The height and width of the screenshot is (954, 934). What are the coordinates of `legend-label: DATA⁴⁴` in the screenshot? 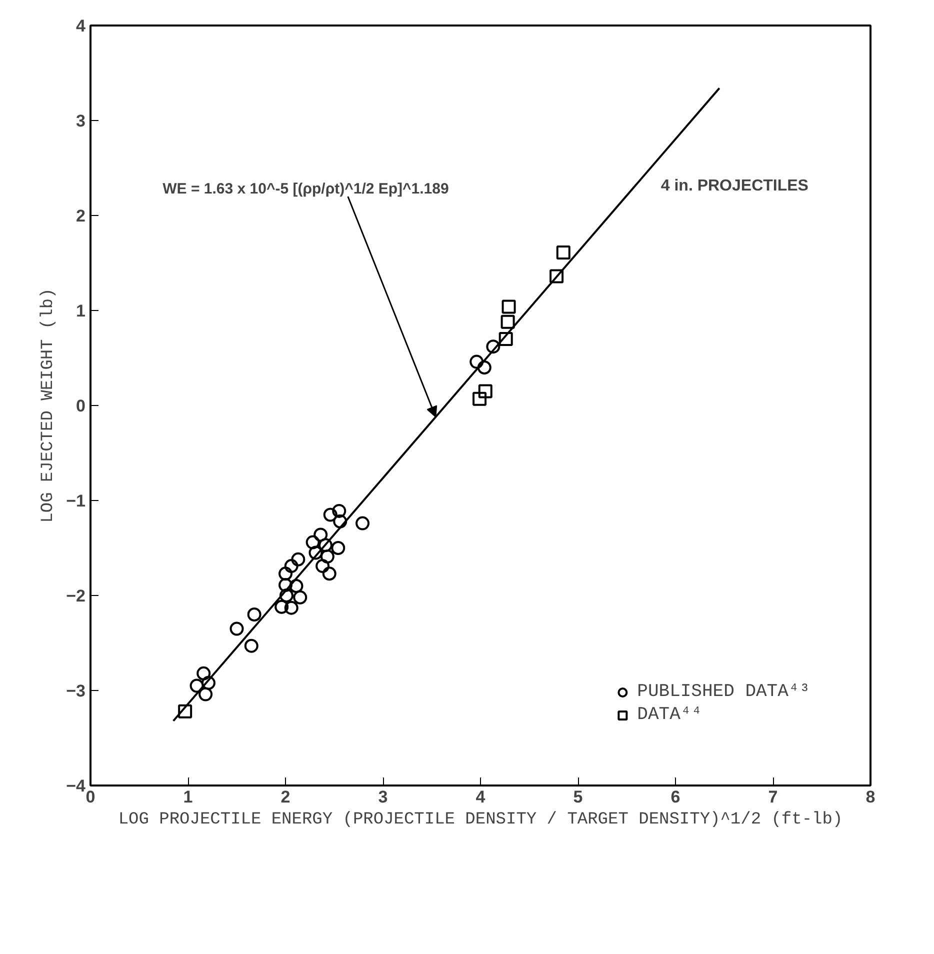 It's located at (669, 715).